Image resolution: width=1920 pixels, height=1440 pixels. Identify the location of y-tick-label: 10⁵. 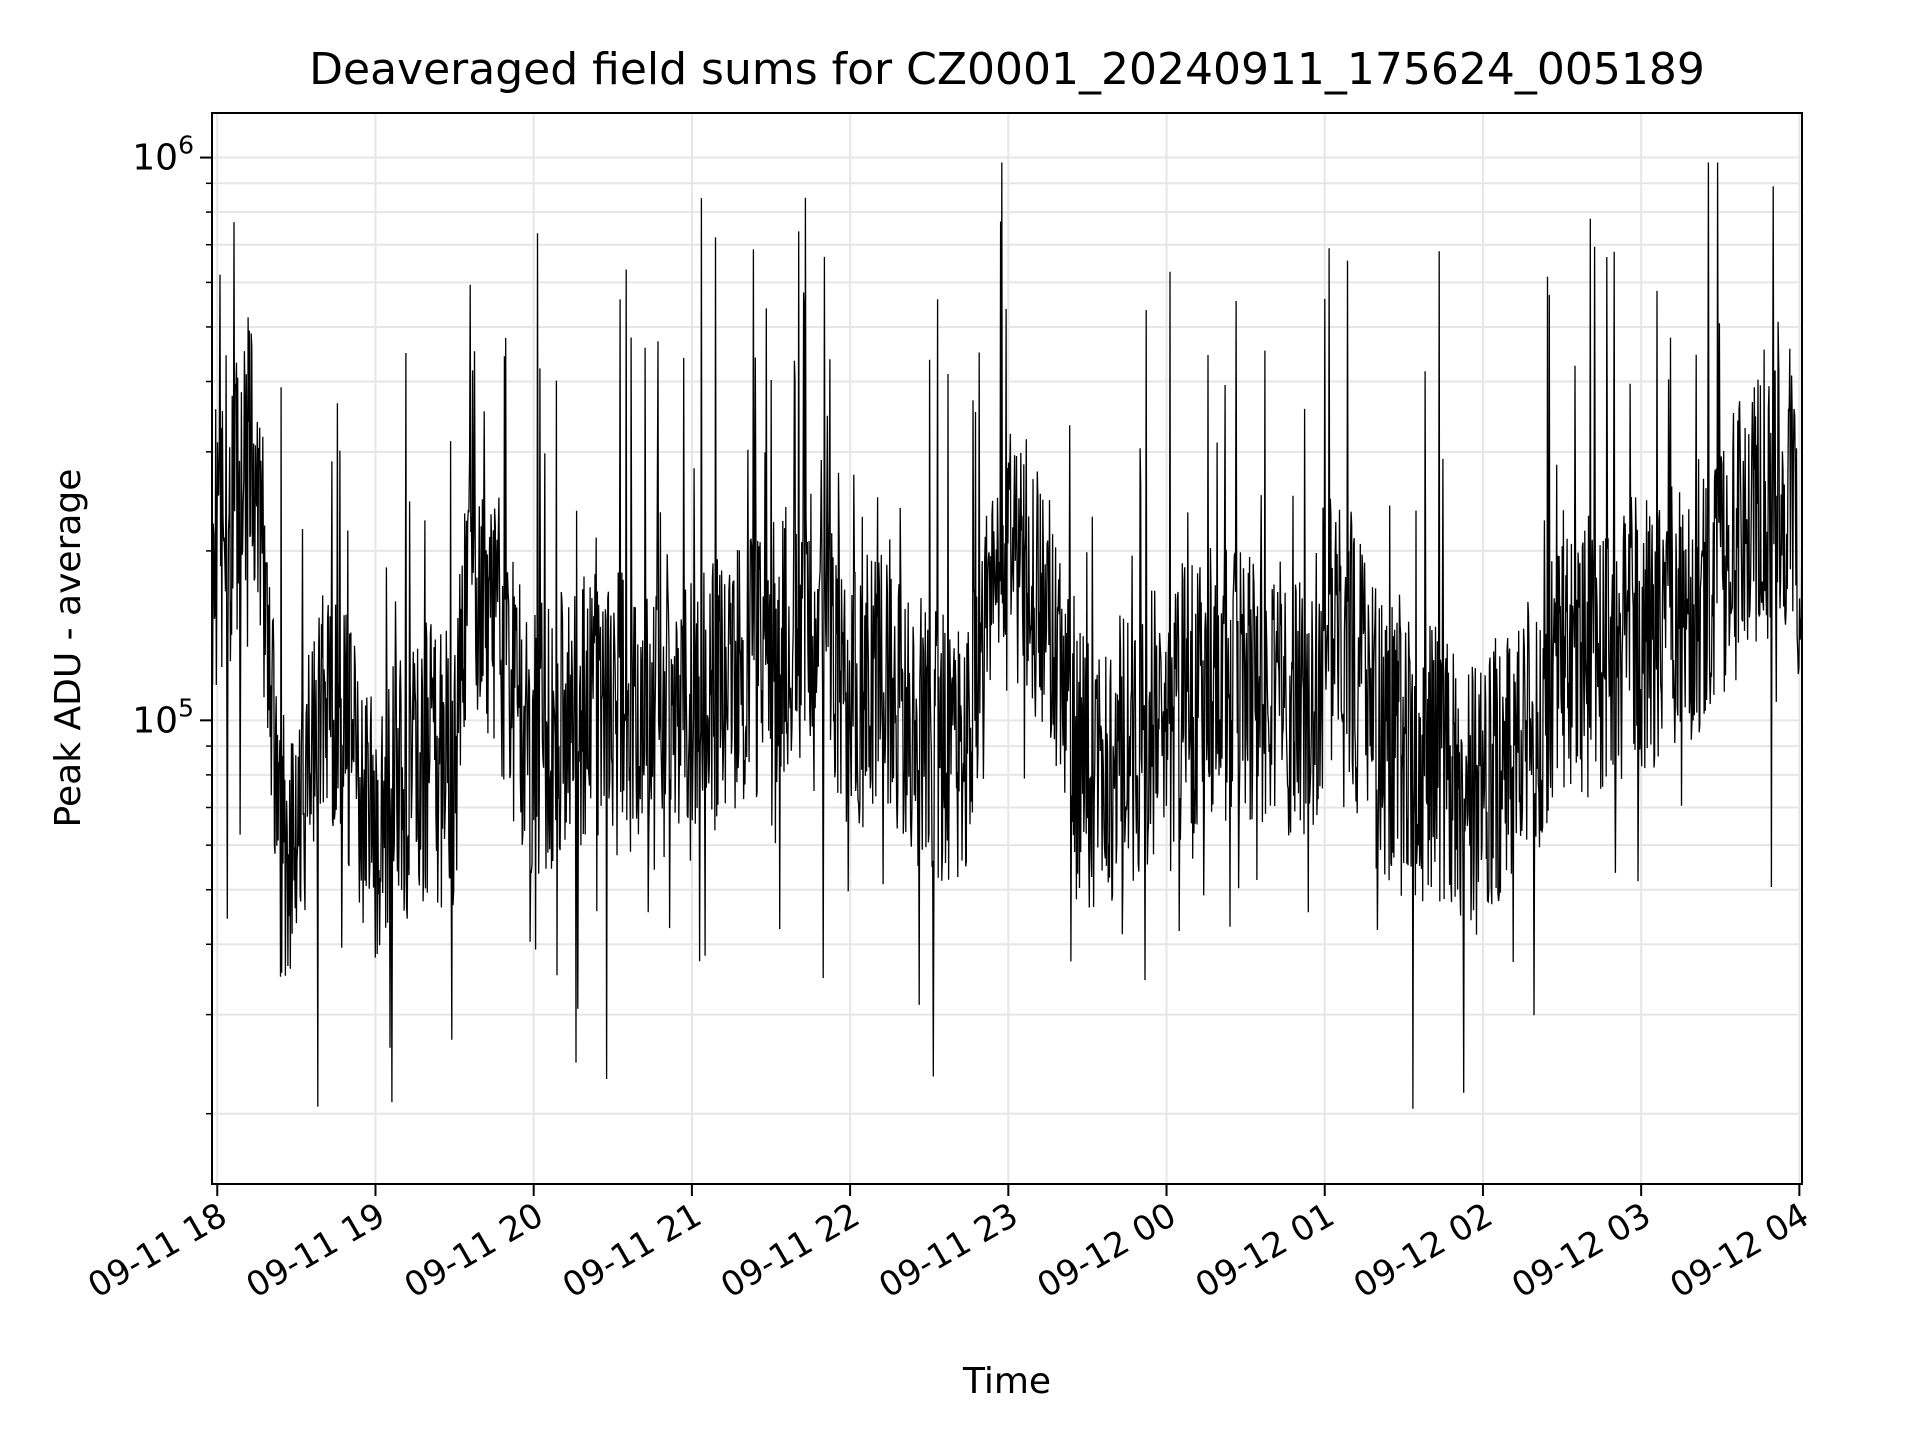
(163, 717).